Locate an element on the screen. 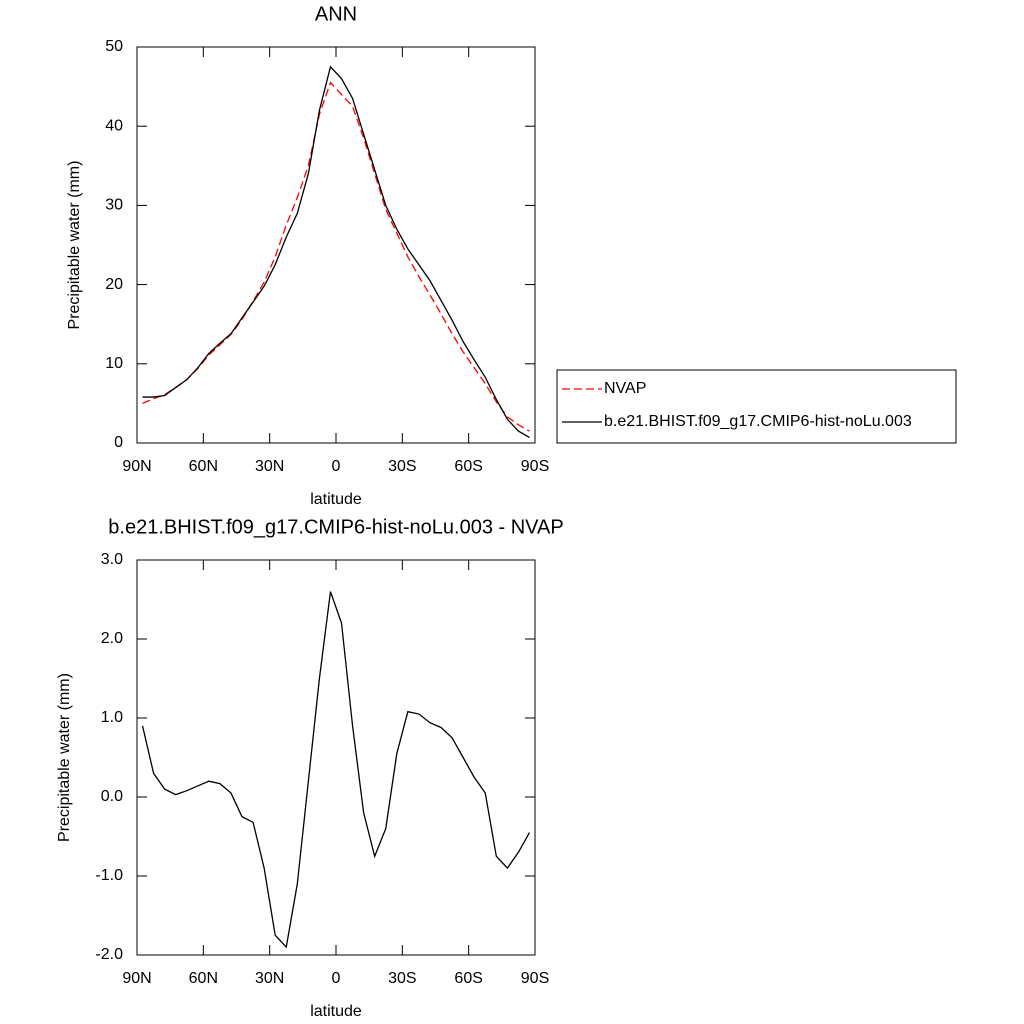 Image resolution: width=1024 pixels, height=1024 pixels. legend-label: b.e21.BHIST.f09_g17.CMIP6-hist-noLu.003 is located at coordinates (758, 421).